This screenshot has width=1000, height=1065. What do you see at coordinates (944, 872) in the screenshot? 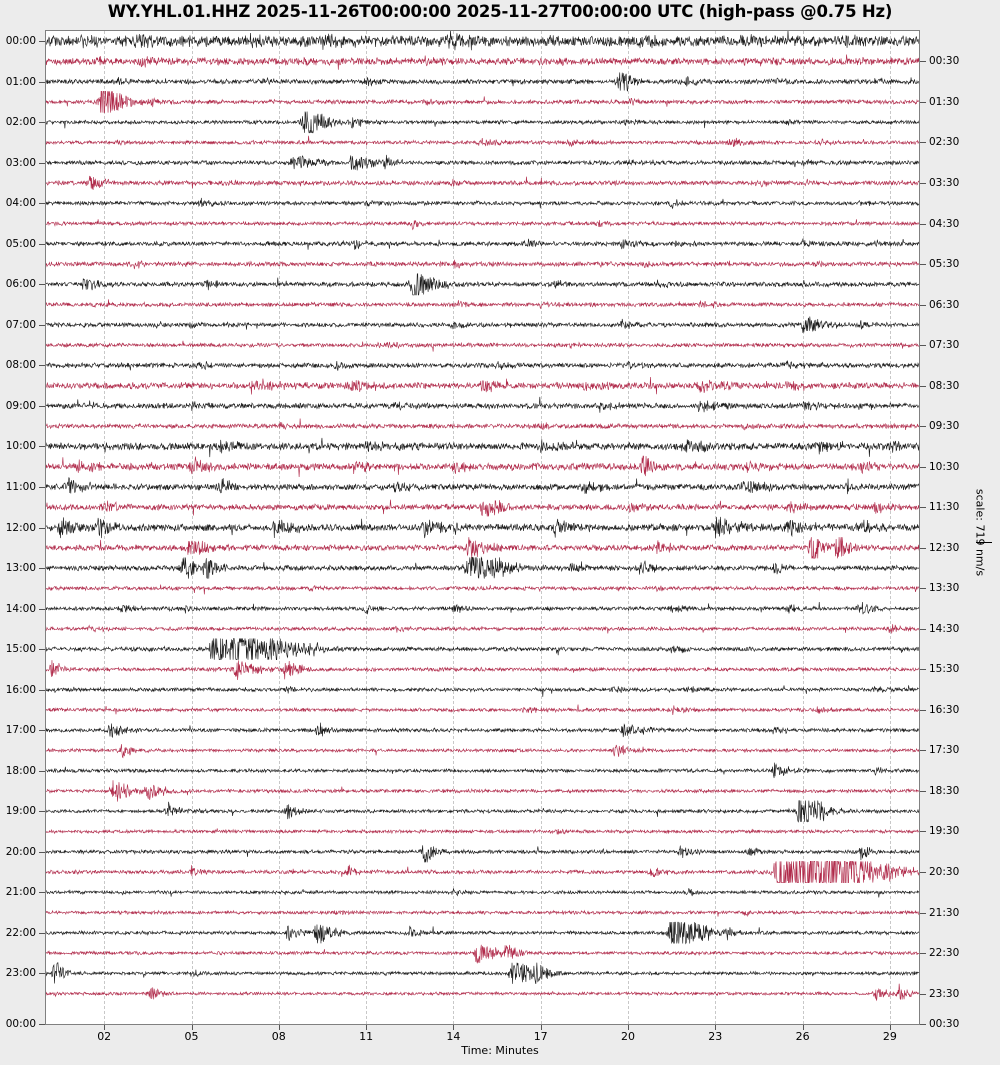
I see `y-label-right-20:30: 20:30` at bounding box center [944, 872].